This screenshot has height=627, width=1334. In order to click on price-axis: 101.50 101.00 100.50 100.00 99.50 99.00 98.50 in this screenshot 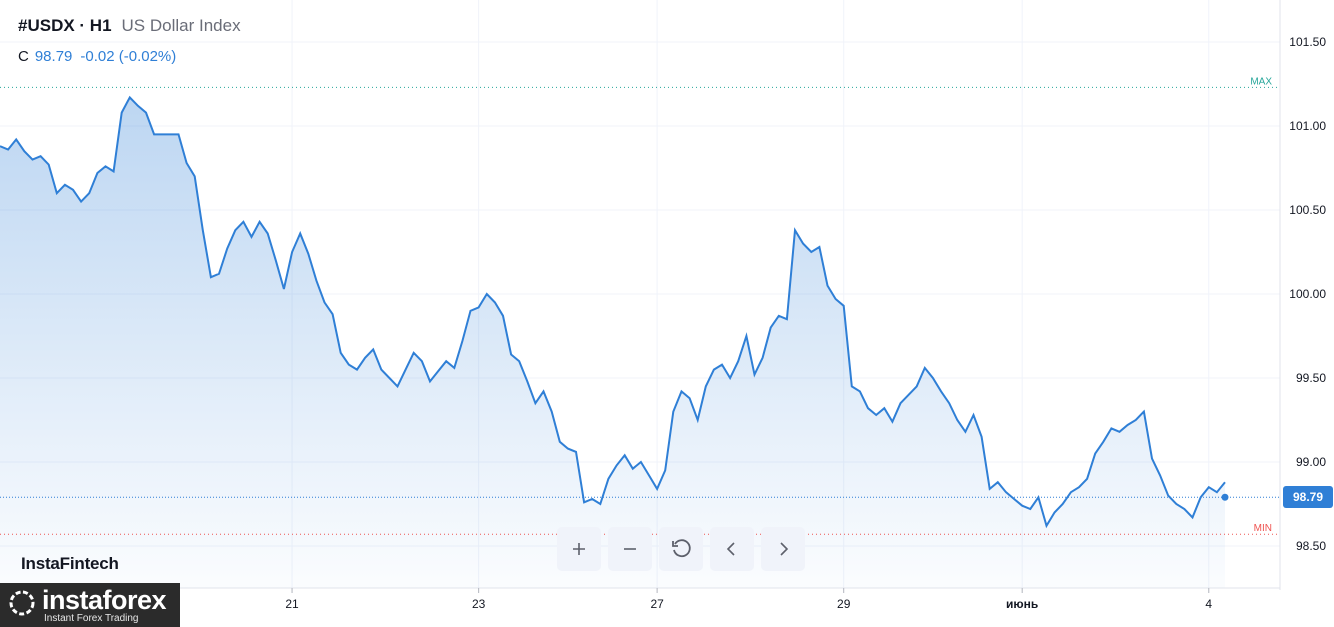, I will do `click(1307, 294)`.